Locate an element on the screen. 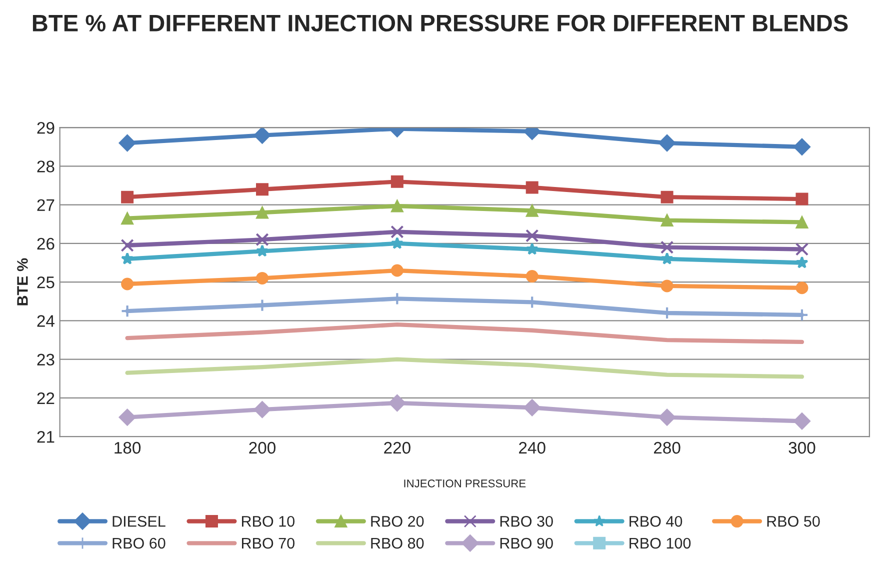  legend-label: RBO 30 is located at coordinates (526, 521).